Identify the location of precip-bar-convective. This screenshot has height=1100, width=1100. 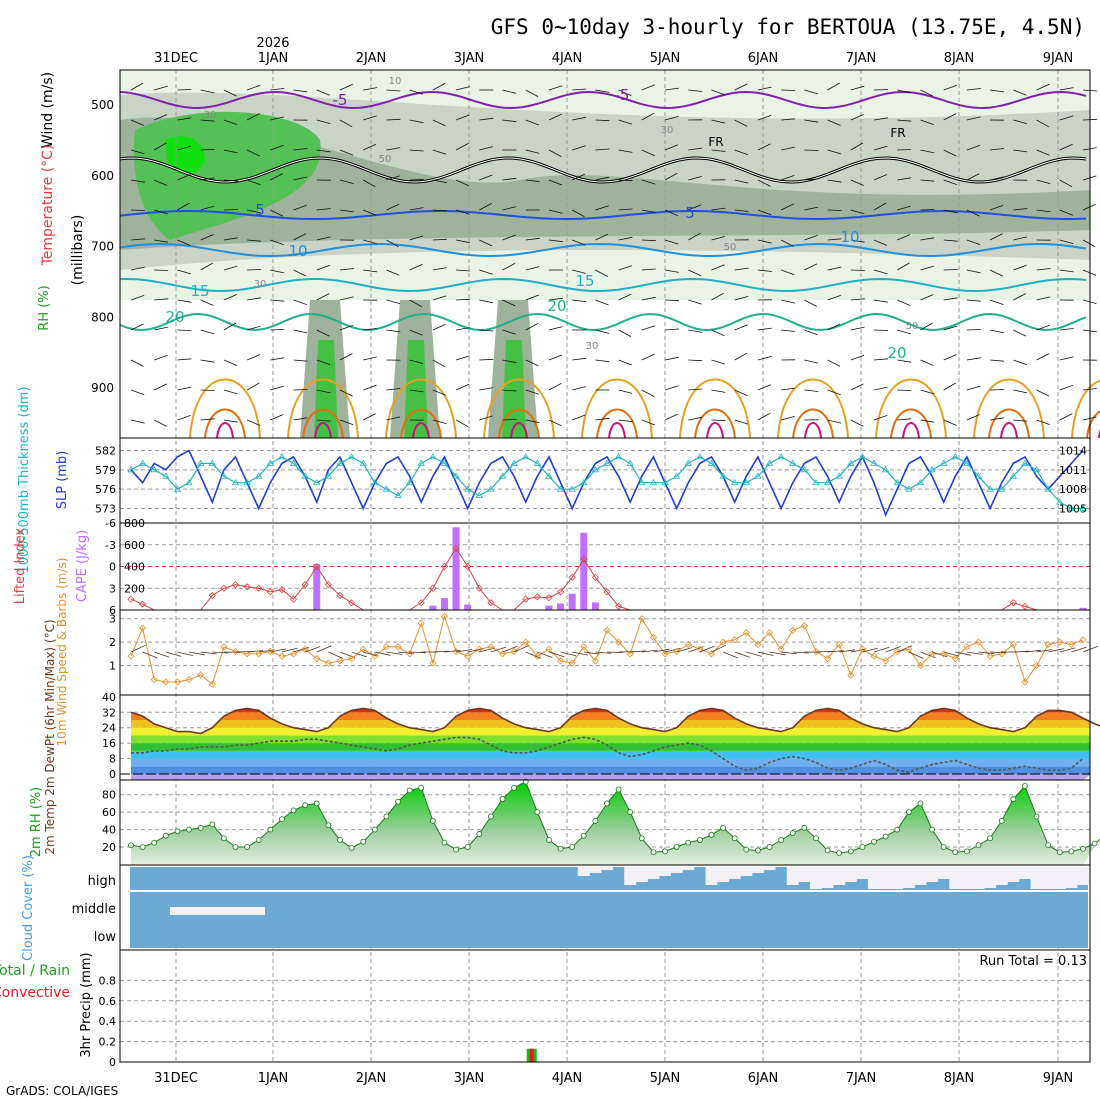
(531, 1055).